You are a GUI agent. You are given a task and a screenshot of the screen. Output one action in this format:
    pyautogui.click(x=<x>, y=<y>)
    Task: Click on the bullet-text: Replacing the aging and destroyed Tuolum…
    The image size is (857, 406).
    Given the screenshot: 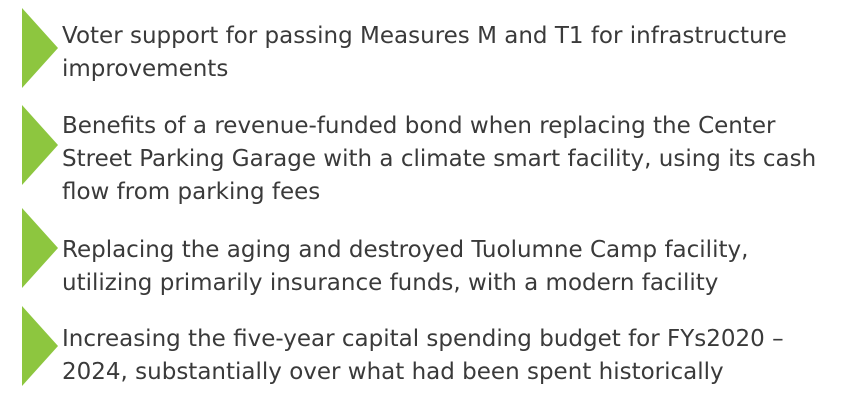 What is the action you would take?
    pyautogui.click(x=405, y=266)
    